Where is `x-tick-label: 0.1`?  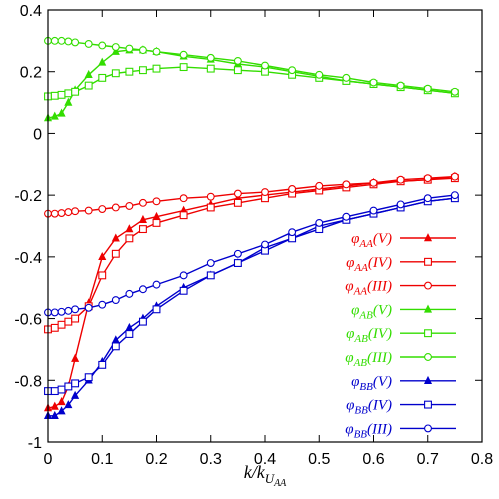 x-tick-label: 0.1 is located at coordinates (102, 459).